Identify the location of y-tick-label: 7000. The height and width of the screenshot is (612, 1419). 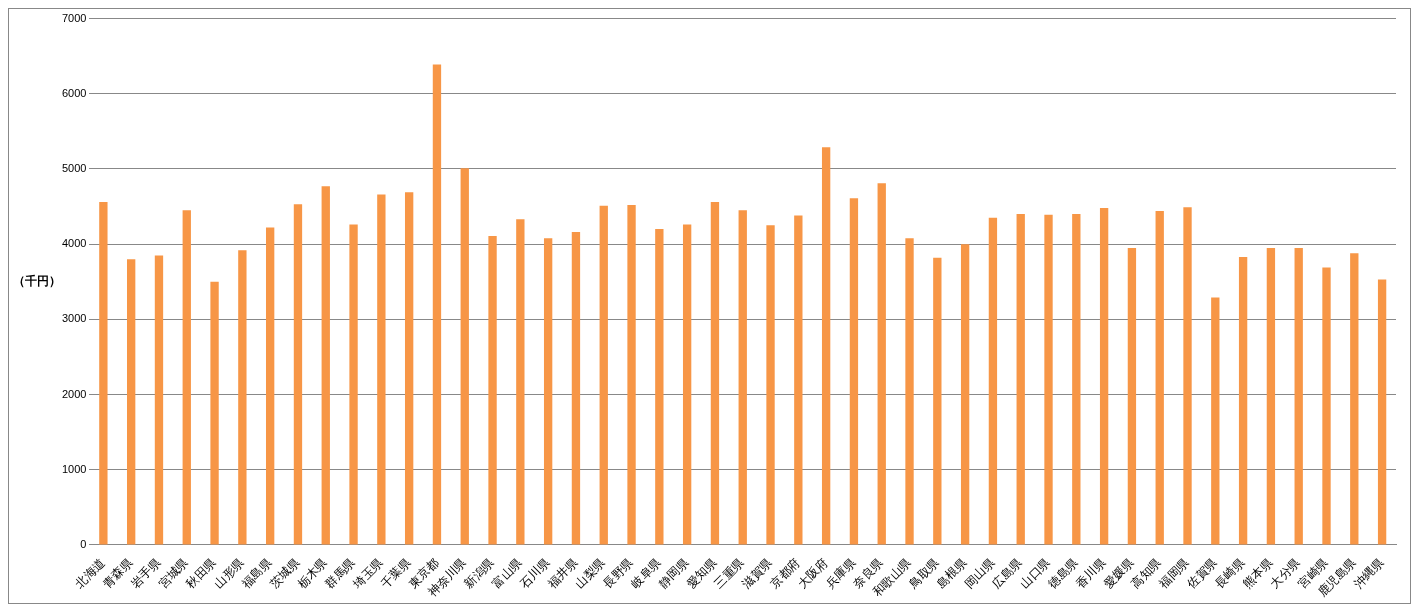
(74, 17).